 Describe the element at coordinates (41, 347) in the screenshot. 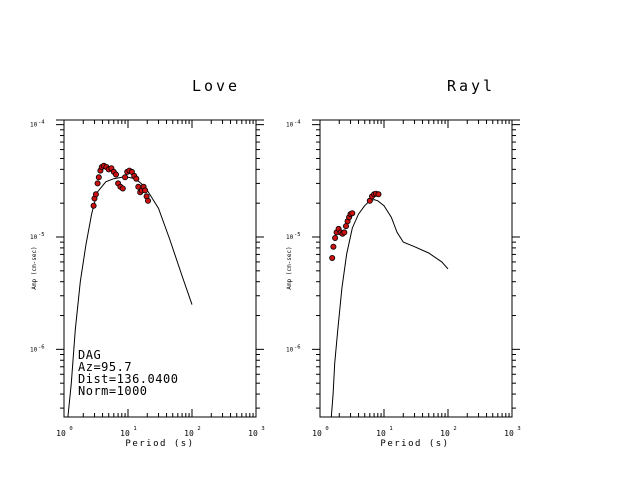

I see `love-y-tick-exponent: -6` at that location.